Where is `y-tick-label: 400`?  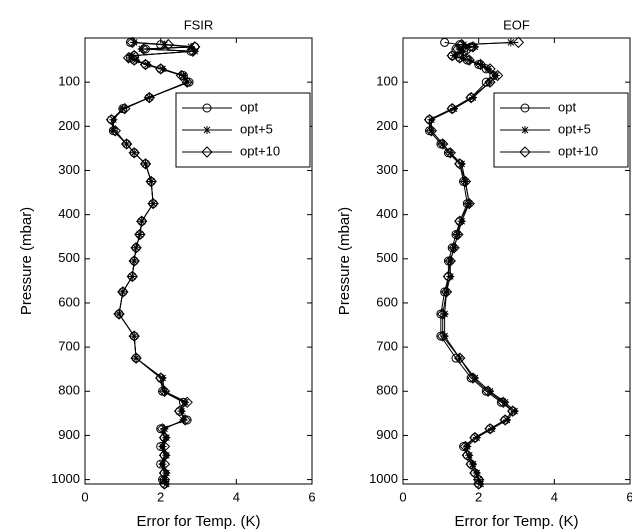 y-tick-label: 400 is located at coordinates (69, 213).